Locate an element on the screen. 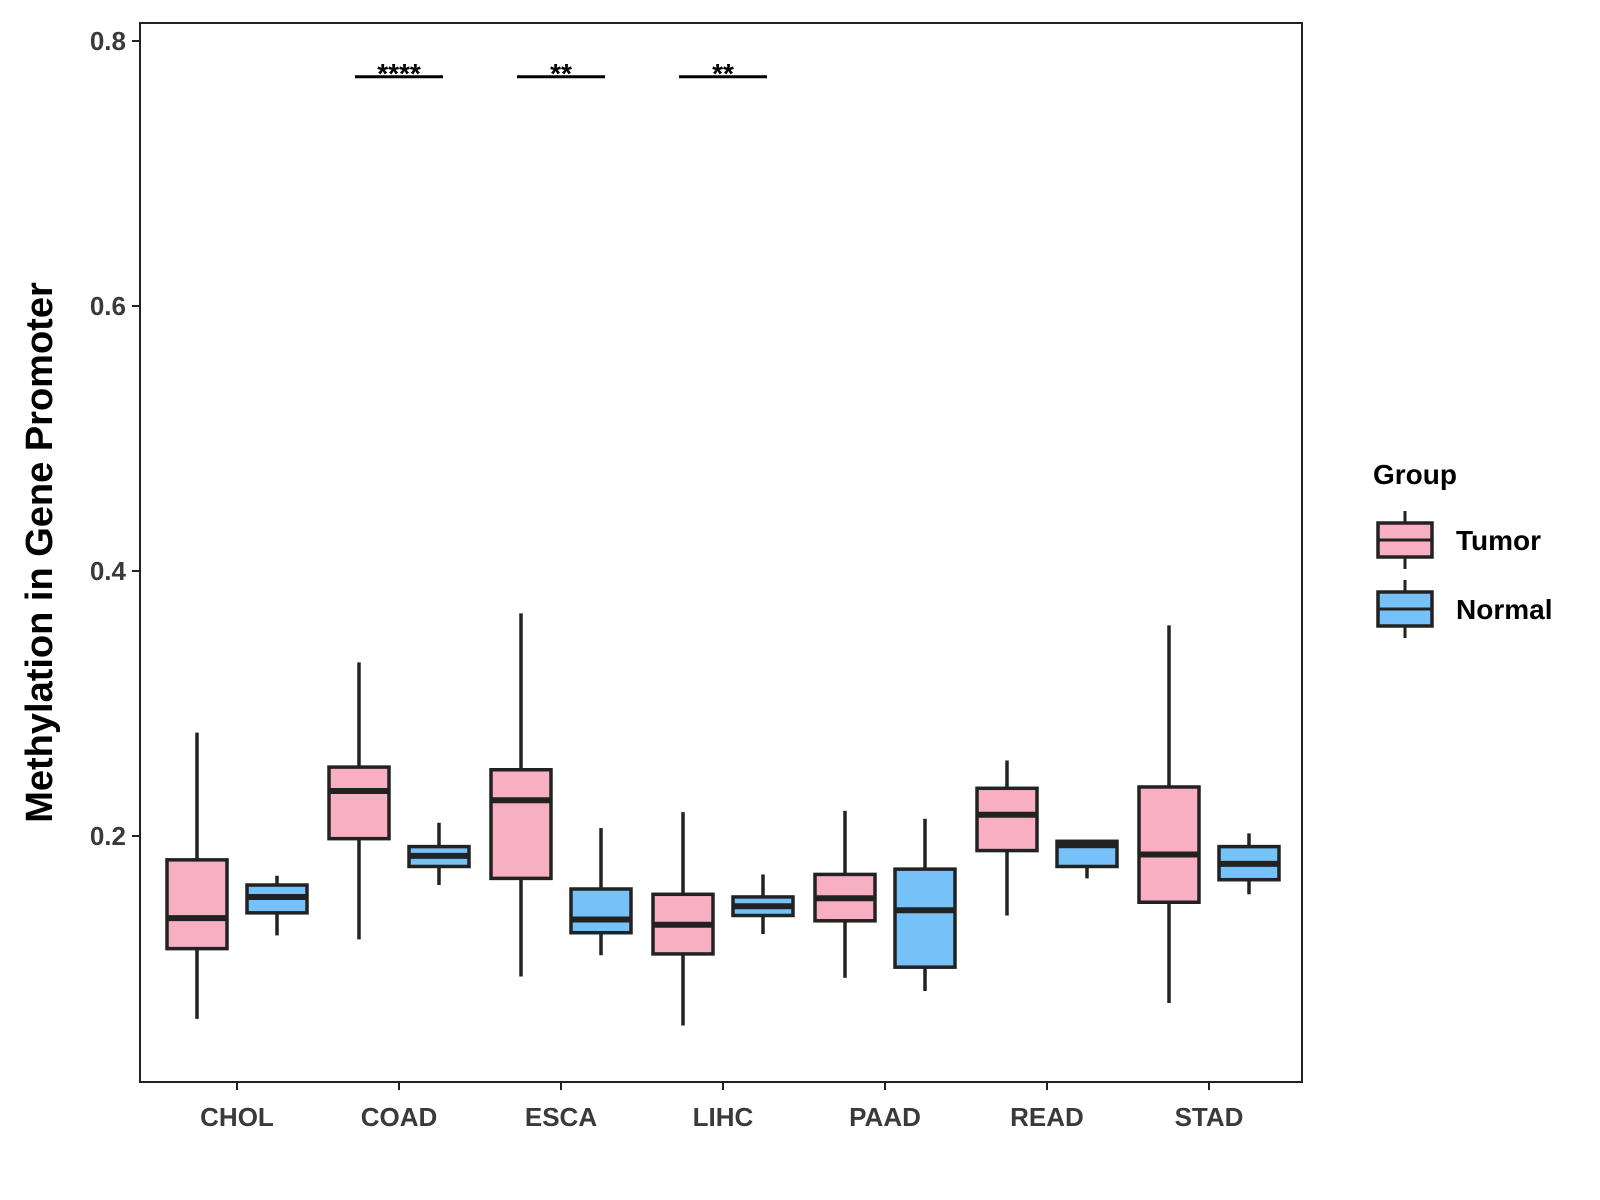  box-tumor-esca is located at coordinates (521, 795).